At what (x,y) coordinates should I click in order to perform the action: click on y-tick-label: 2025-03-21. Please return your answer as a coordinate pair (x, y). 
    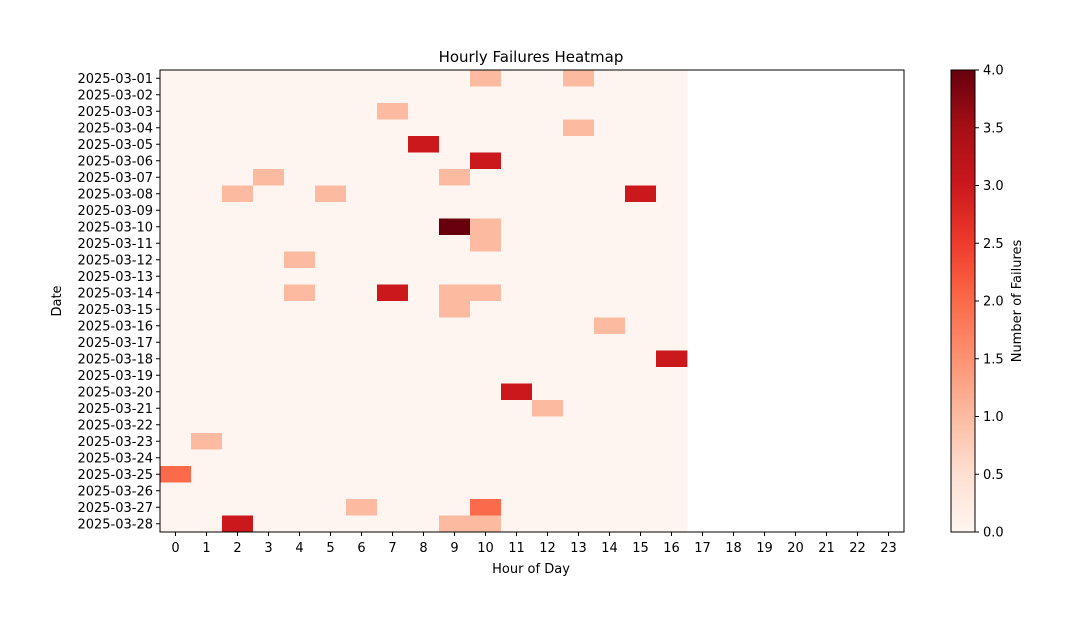
    Looking at the image, I should click on (115, 409).